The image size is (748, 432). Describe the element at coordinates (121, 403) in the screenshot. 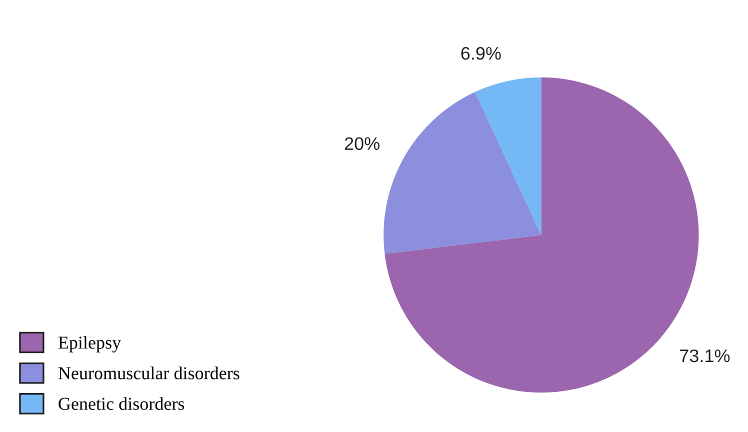

I see `legend-label: Genetic disorders` at that location.